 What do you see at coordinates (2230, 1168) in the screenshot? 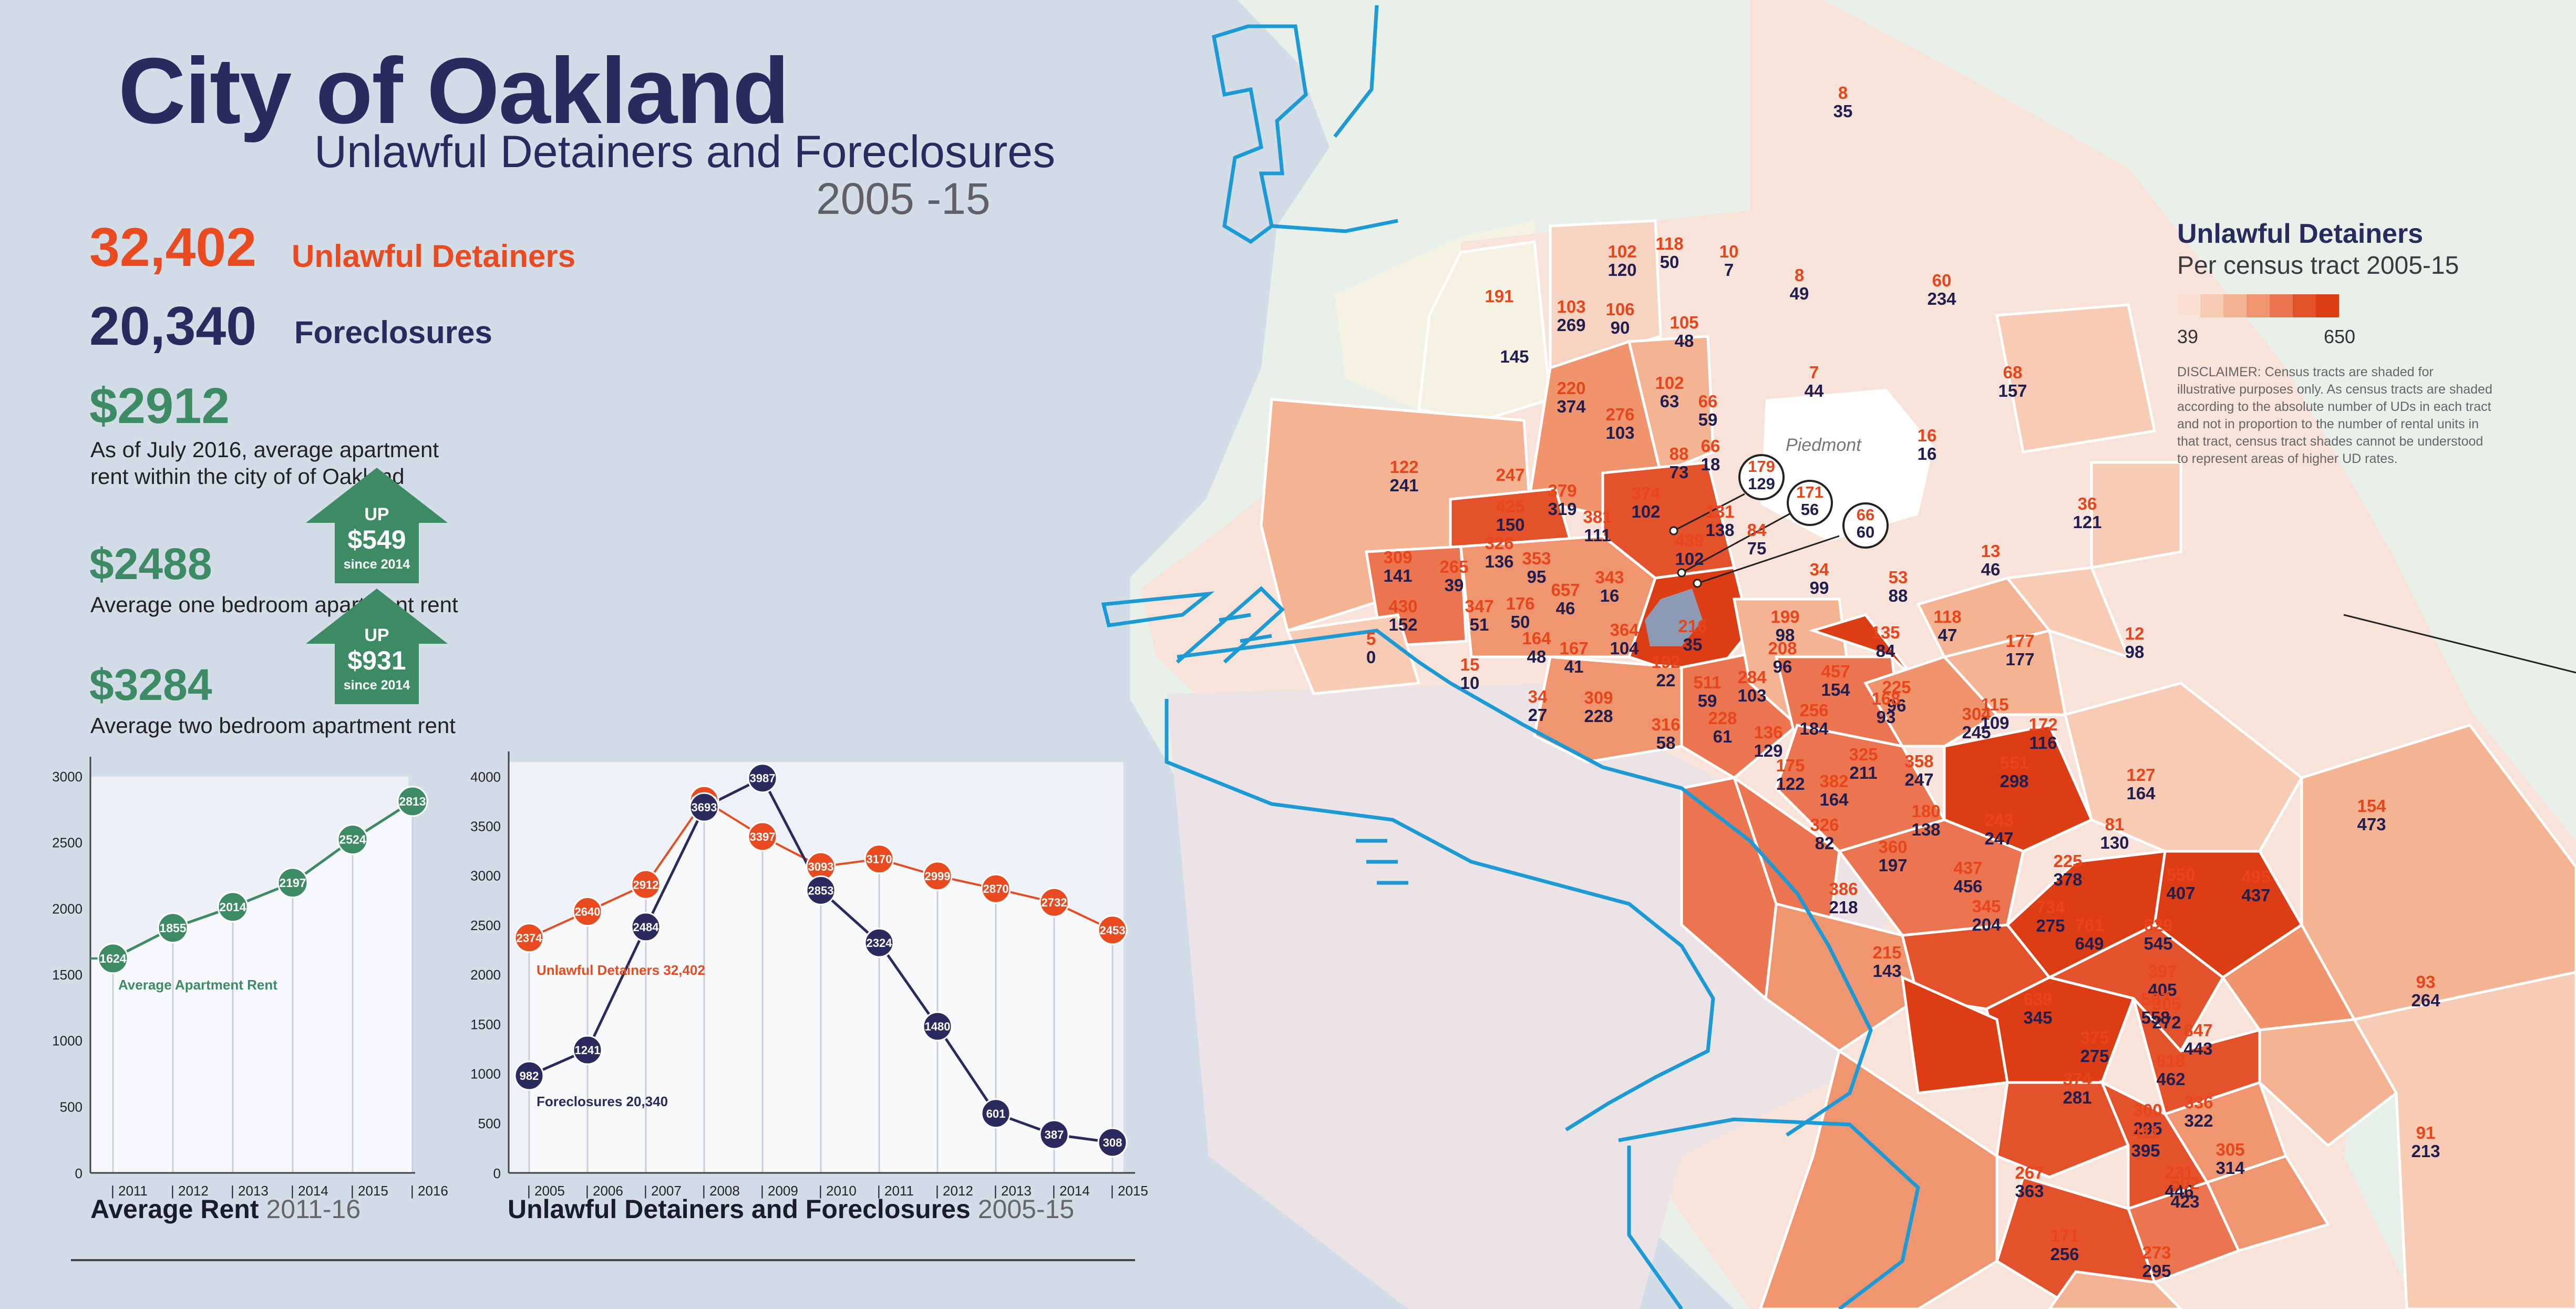
I see `tract-fc-label: 314` at bounding box center [2230, 1168].